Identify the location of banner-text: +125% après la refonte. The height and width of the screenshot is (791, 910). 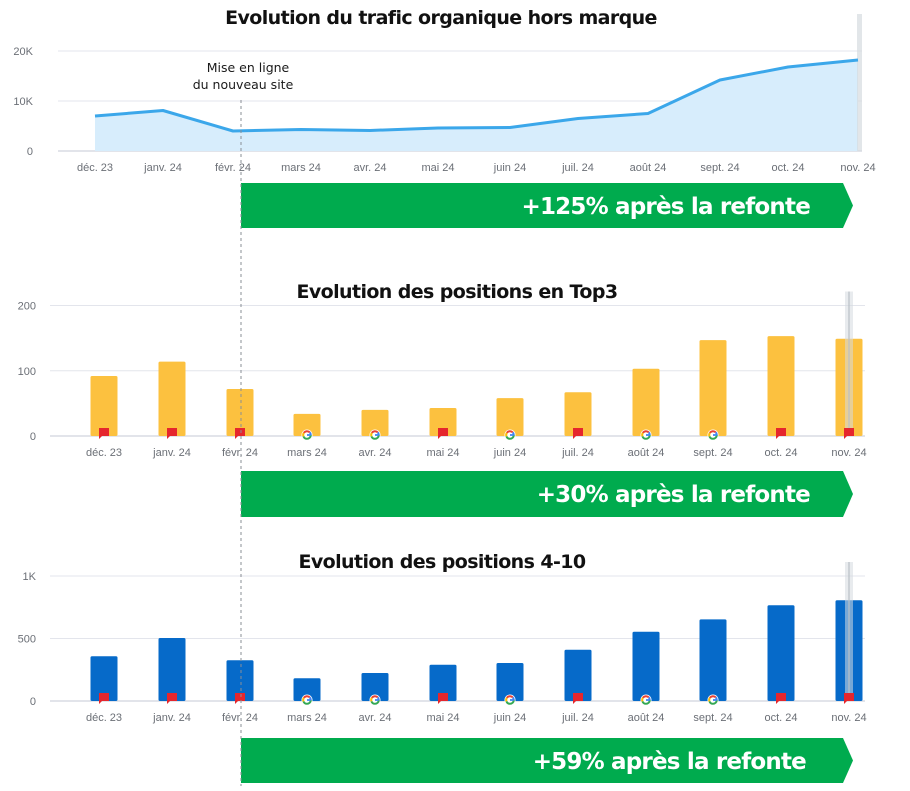
(666, 207).